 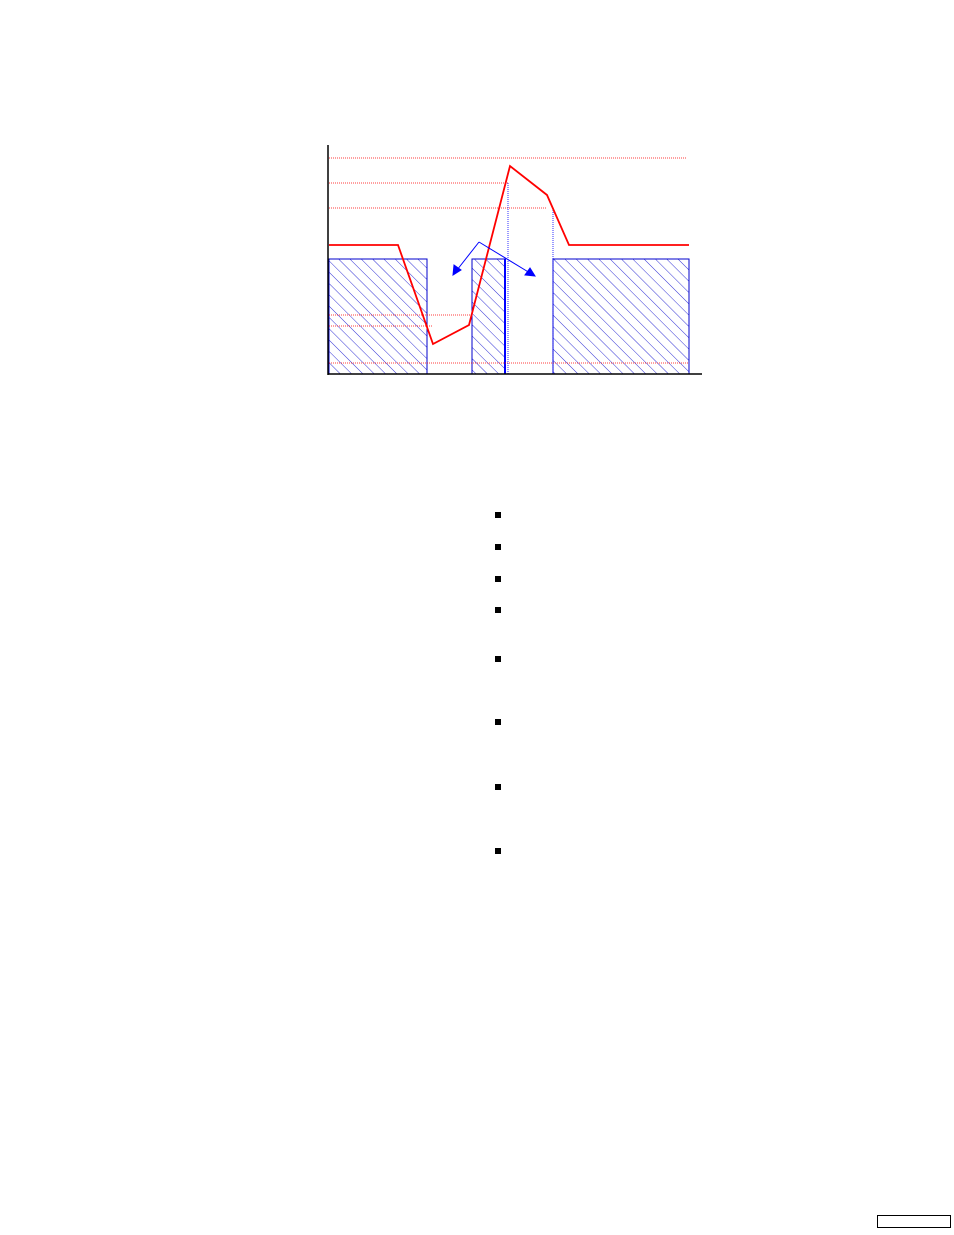 What do you see at coordinates (914, 1221) in the screenshot?
I see `page-number-box` at bounding box center [914, 1221].